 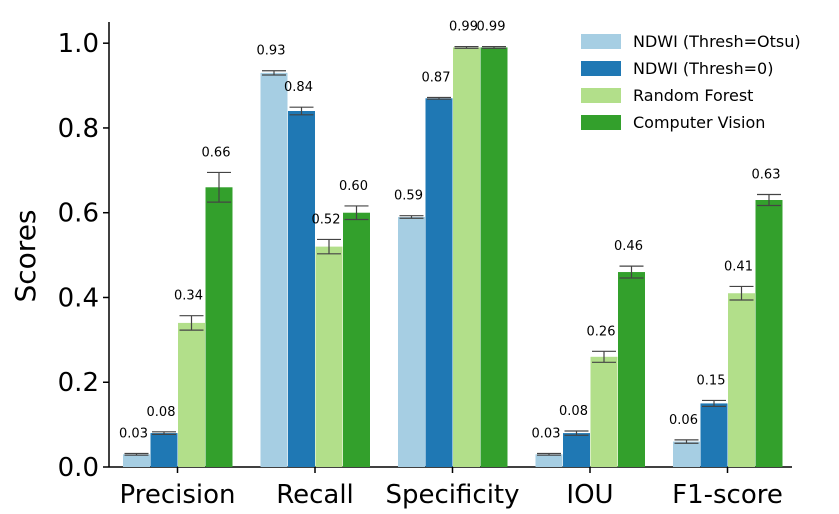 What do you see at coordinates (78, 383) in the screenshot?
I see `y-tick-label: 0.2` at bounding box center [78, 383].